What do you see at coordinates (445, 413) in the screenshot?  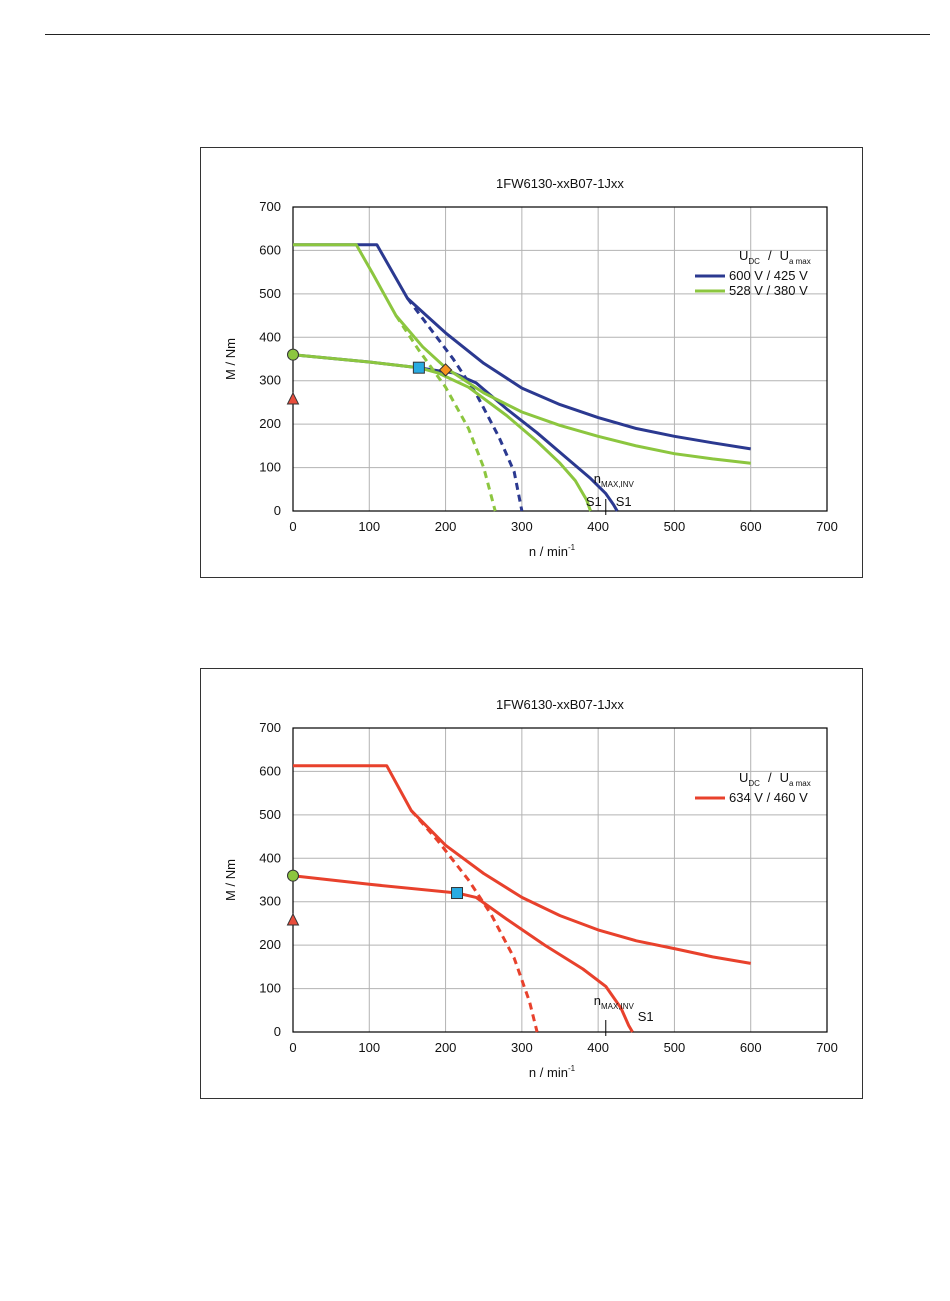 I see `series-2-dashed-line` at bounding box center [445, 413].